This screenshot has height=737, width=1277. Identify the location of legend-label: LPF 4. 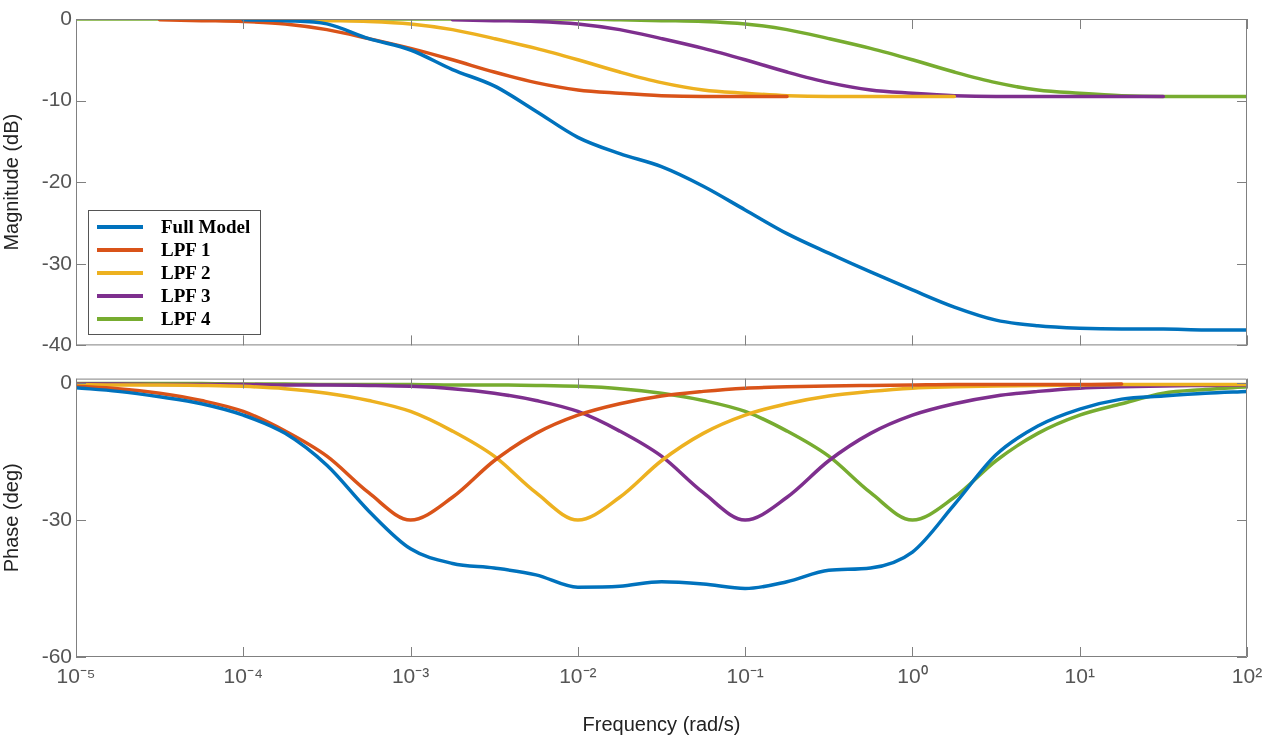
(186, 319).